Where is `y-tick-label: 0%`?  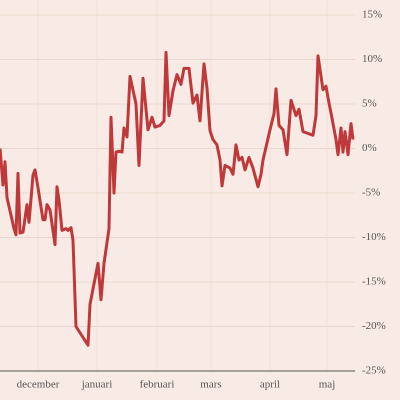 y-tick-label: 0% is located at coordinates (369, 148).